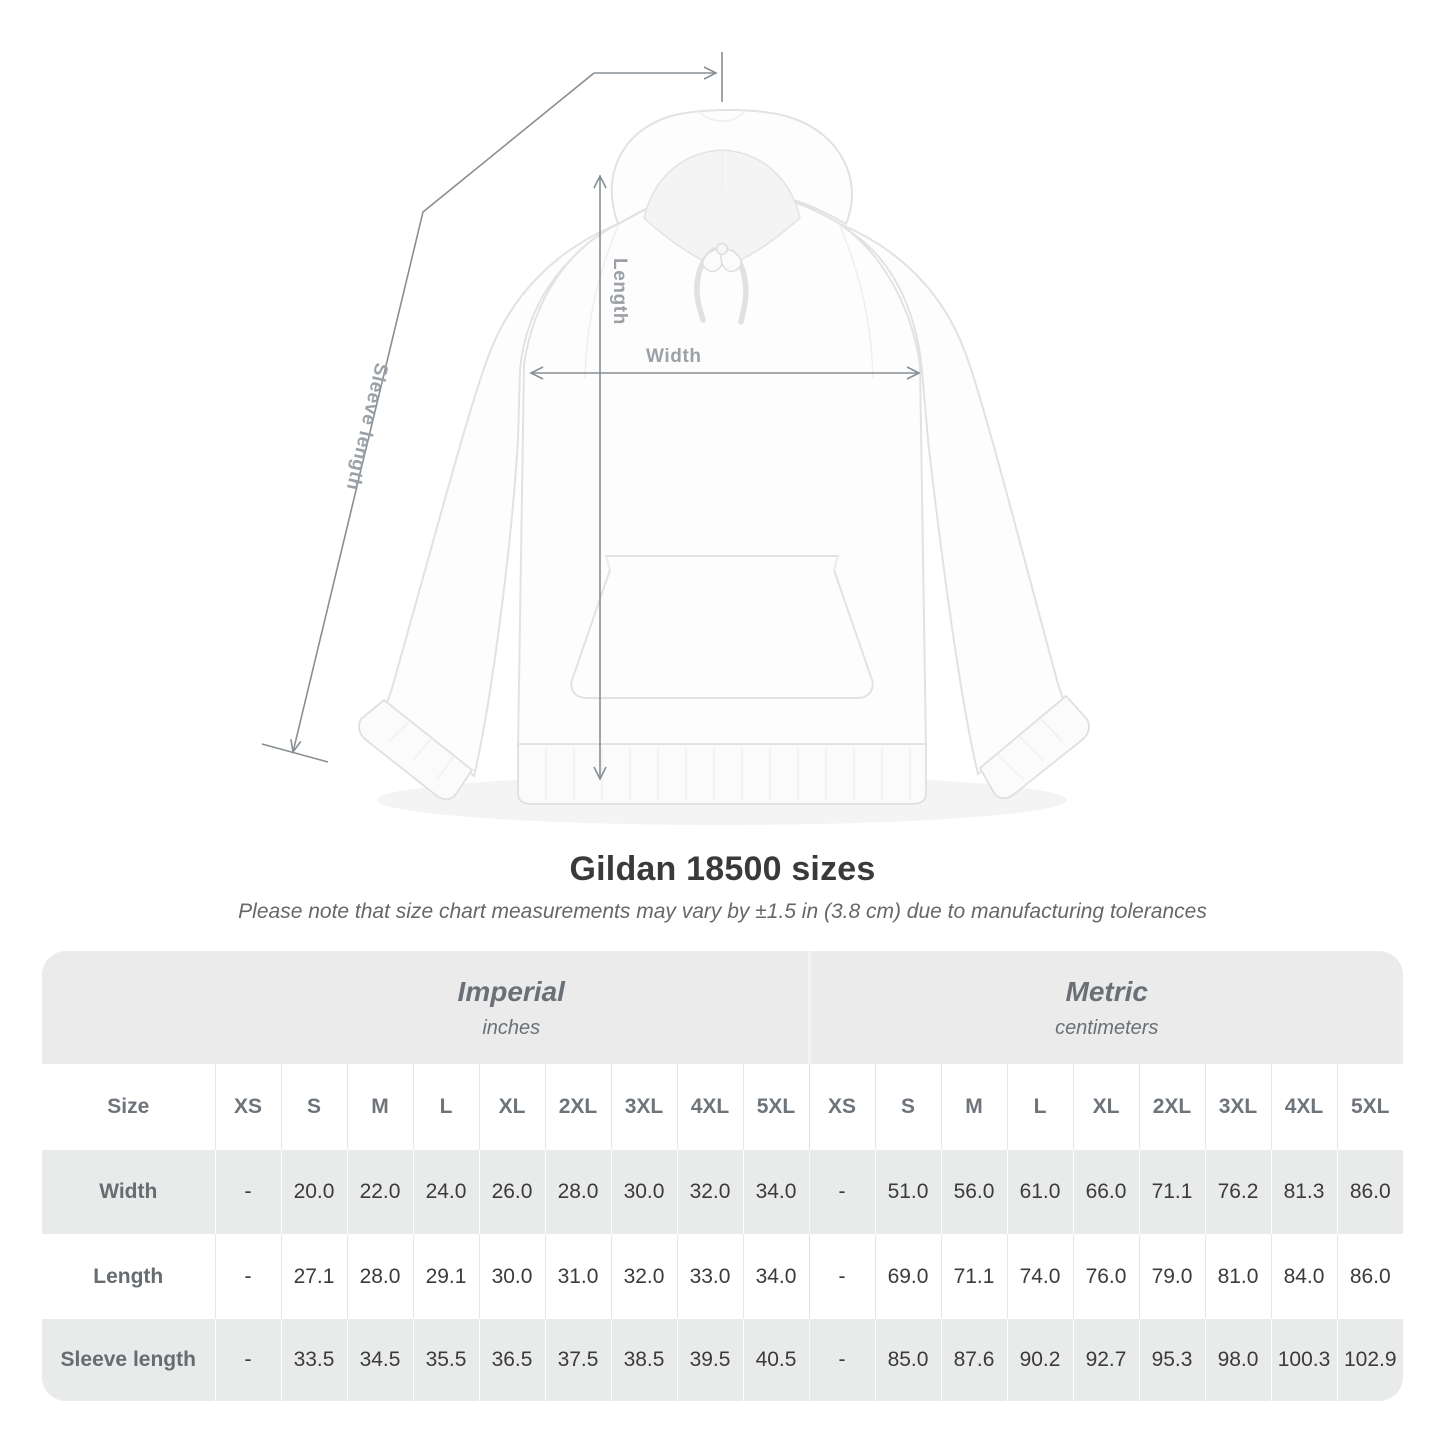  What do you see at coordinates (577, 1276) in the screenshot?
I see `length-imperial-value: 31.0` at bounding box center [577, 1276].